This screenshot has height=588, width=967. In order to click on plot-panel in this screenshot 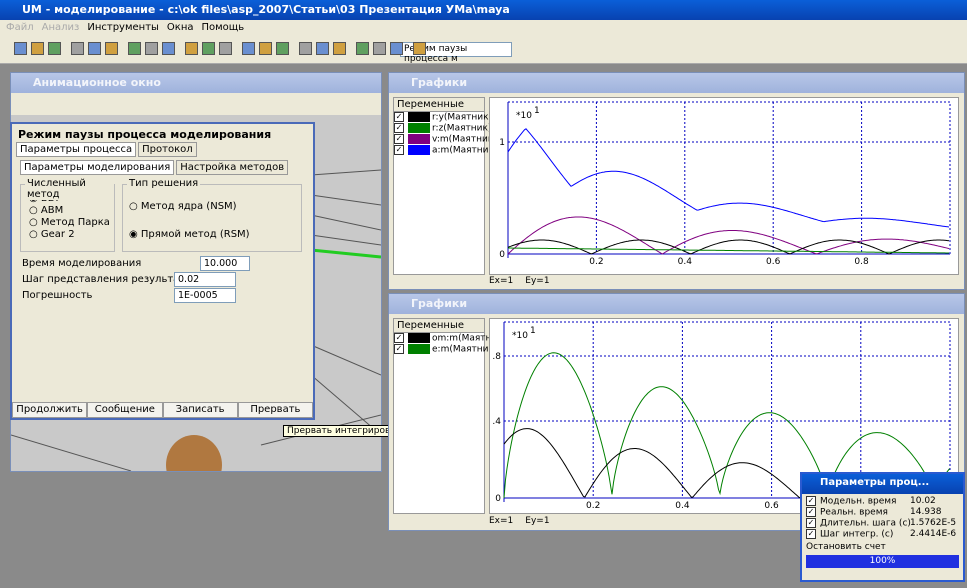, I will do `click(724, 186)`.